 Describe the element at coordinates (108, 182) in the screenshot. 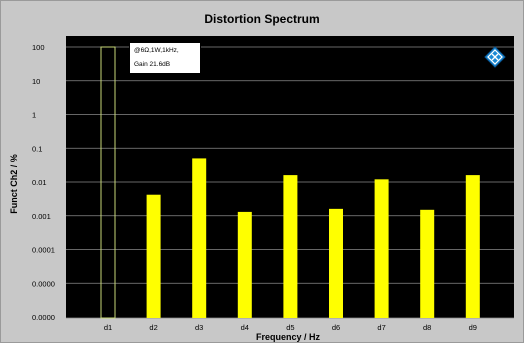

I see `bar-d1` at that location.